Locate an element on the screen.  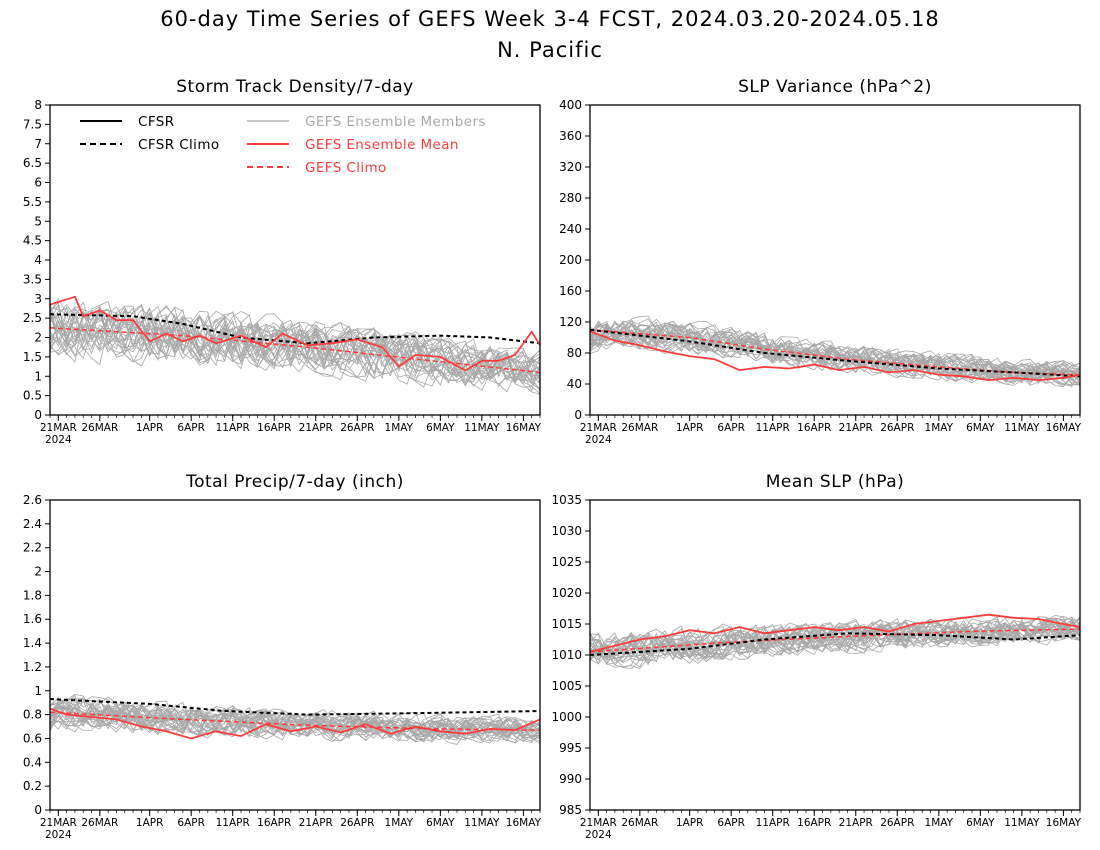
y-tick-label: 400 is located at coordinates (570, 105).